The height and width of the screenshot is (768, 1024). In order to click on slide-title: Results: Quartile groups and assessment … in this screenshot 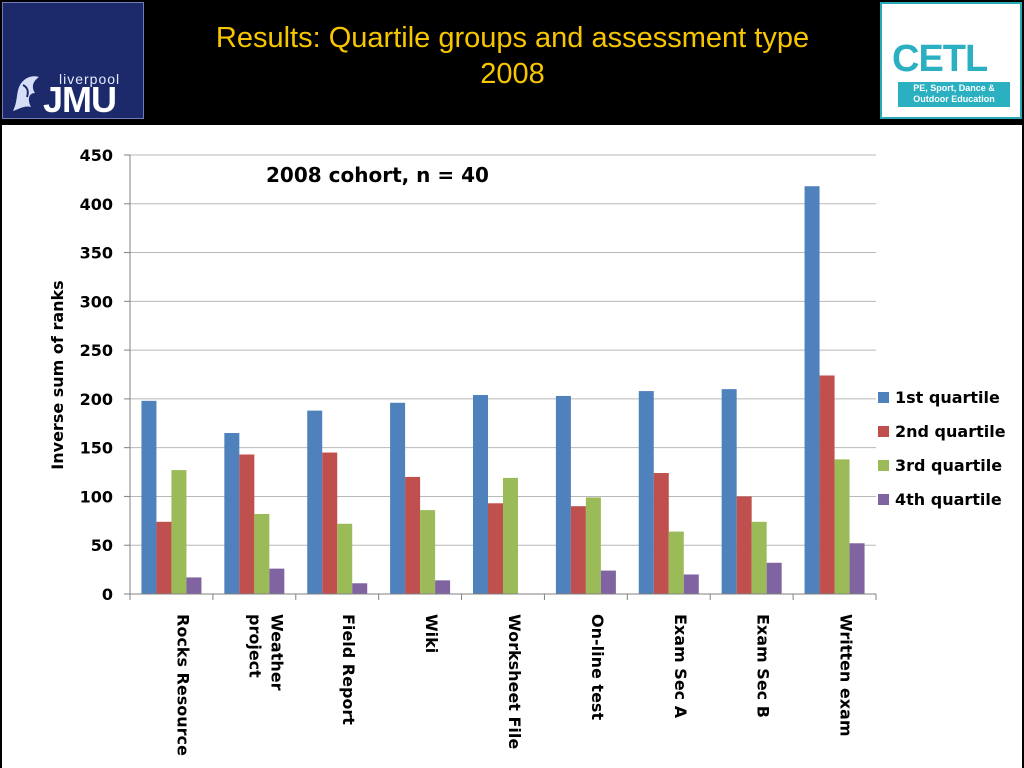, I will do `click(512, 56)`.